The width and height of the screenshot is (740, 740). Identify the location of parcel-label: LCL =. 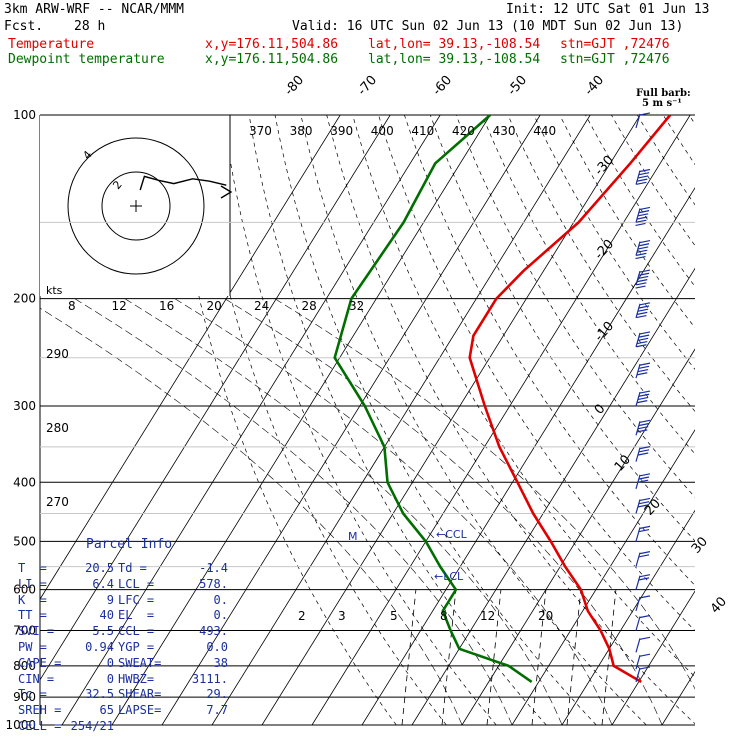
(136, 583).